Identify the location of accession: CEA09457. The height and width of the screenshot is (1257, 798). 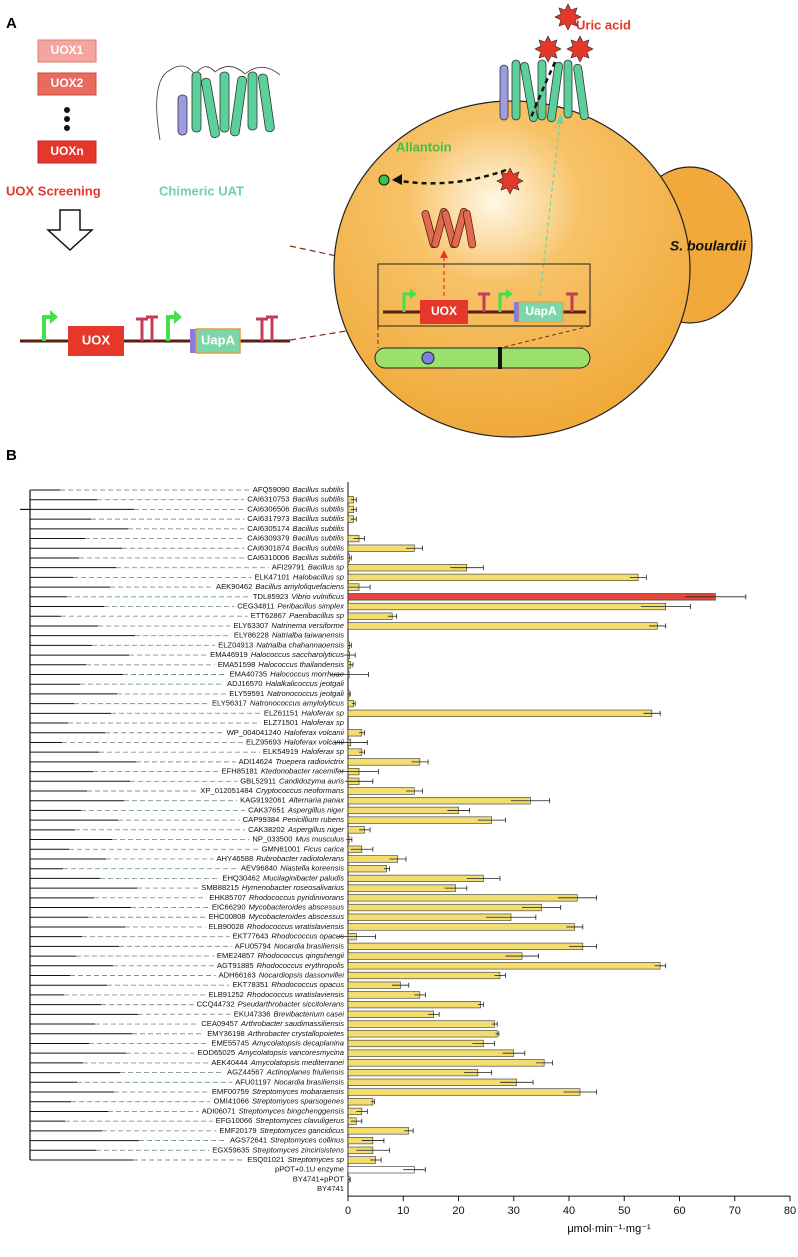
(219, 1023).